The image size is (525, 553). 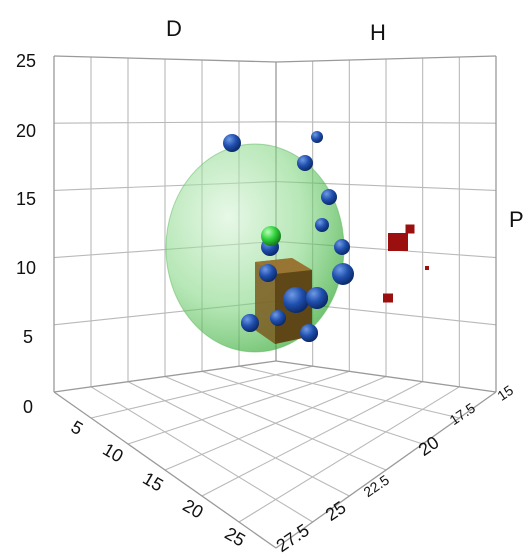 What do you see at coordinates (192, 508) in the screenshot?
I see `d-tick-label: 20` at bounding box center [192, 508].